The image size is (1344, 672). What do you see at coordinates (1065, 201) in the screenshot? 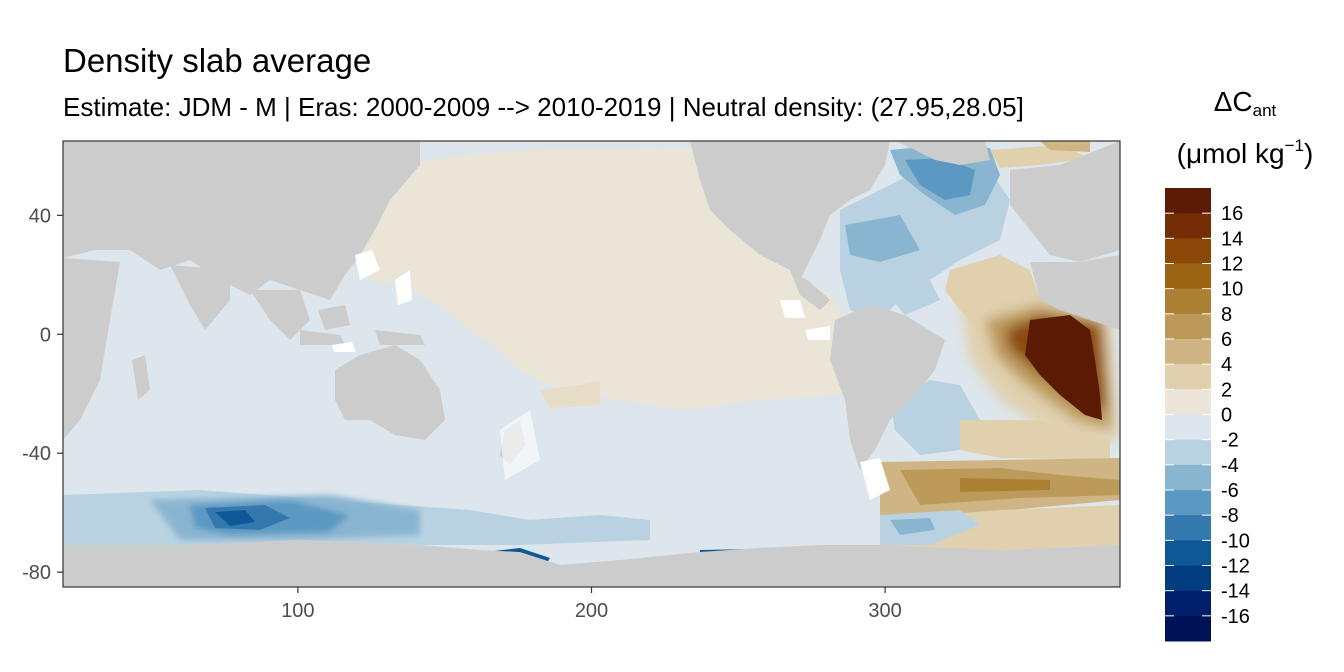
I see `europe-land` at bounding box center [1065, 201].